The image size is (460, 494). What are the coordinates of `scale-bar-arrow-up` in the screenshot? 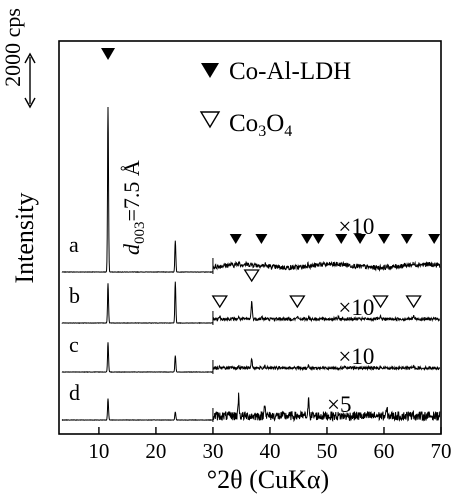 It's located at (30, 58).